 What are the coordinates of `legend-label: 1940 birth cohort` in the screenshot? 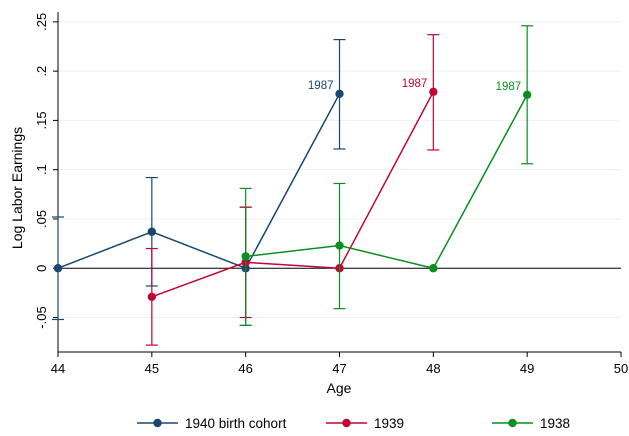 It's located at (236, 423).